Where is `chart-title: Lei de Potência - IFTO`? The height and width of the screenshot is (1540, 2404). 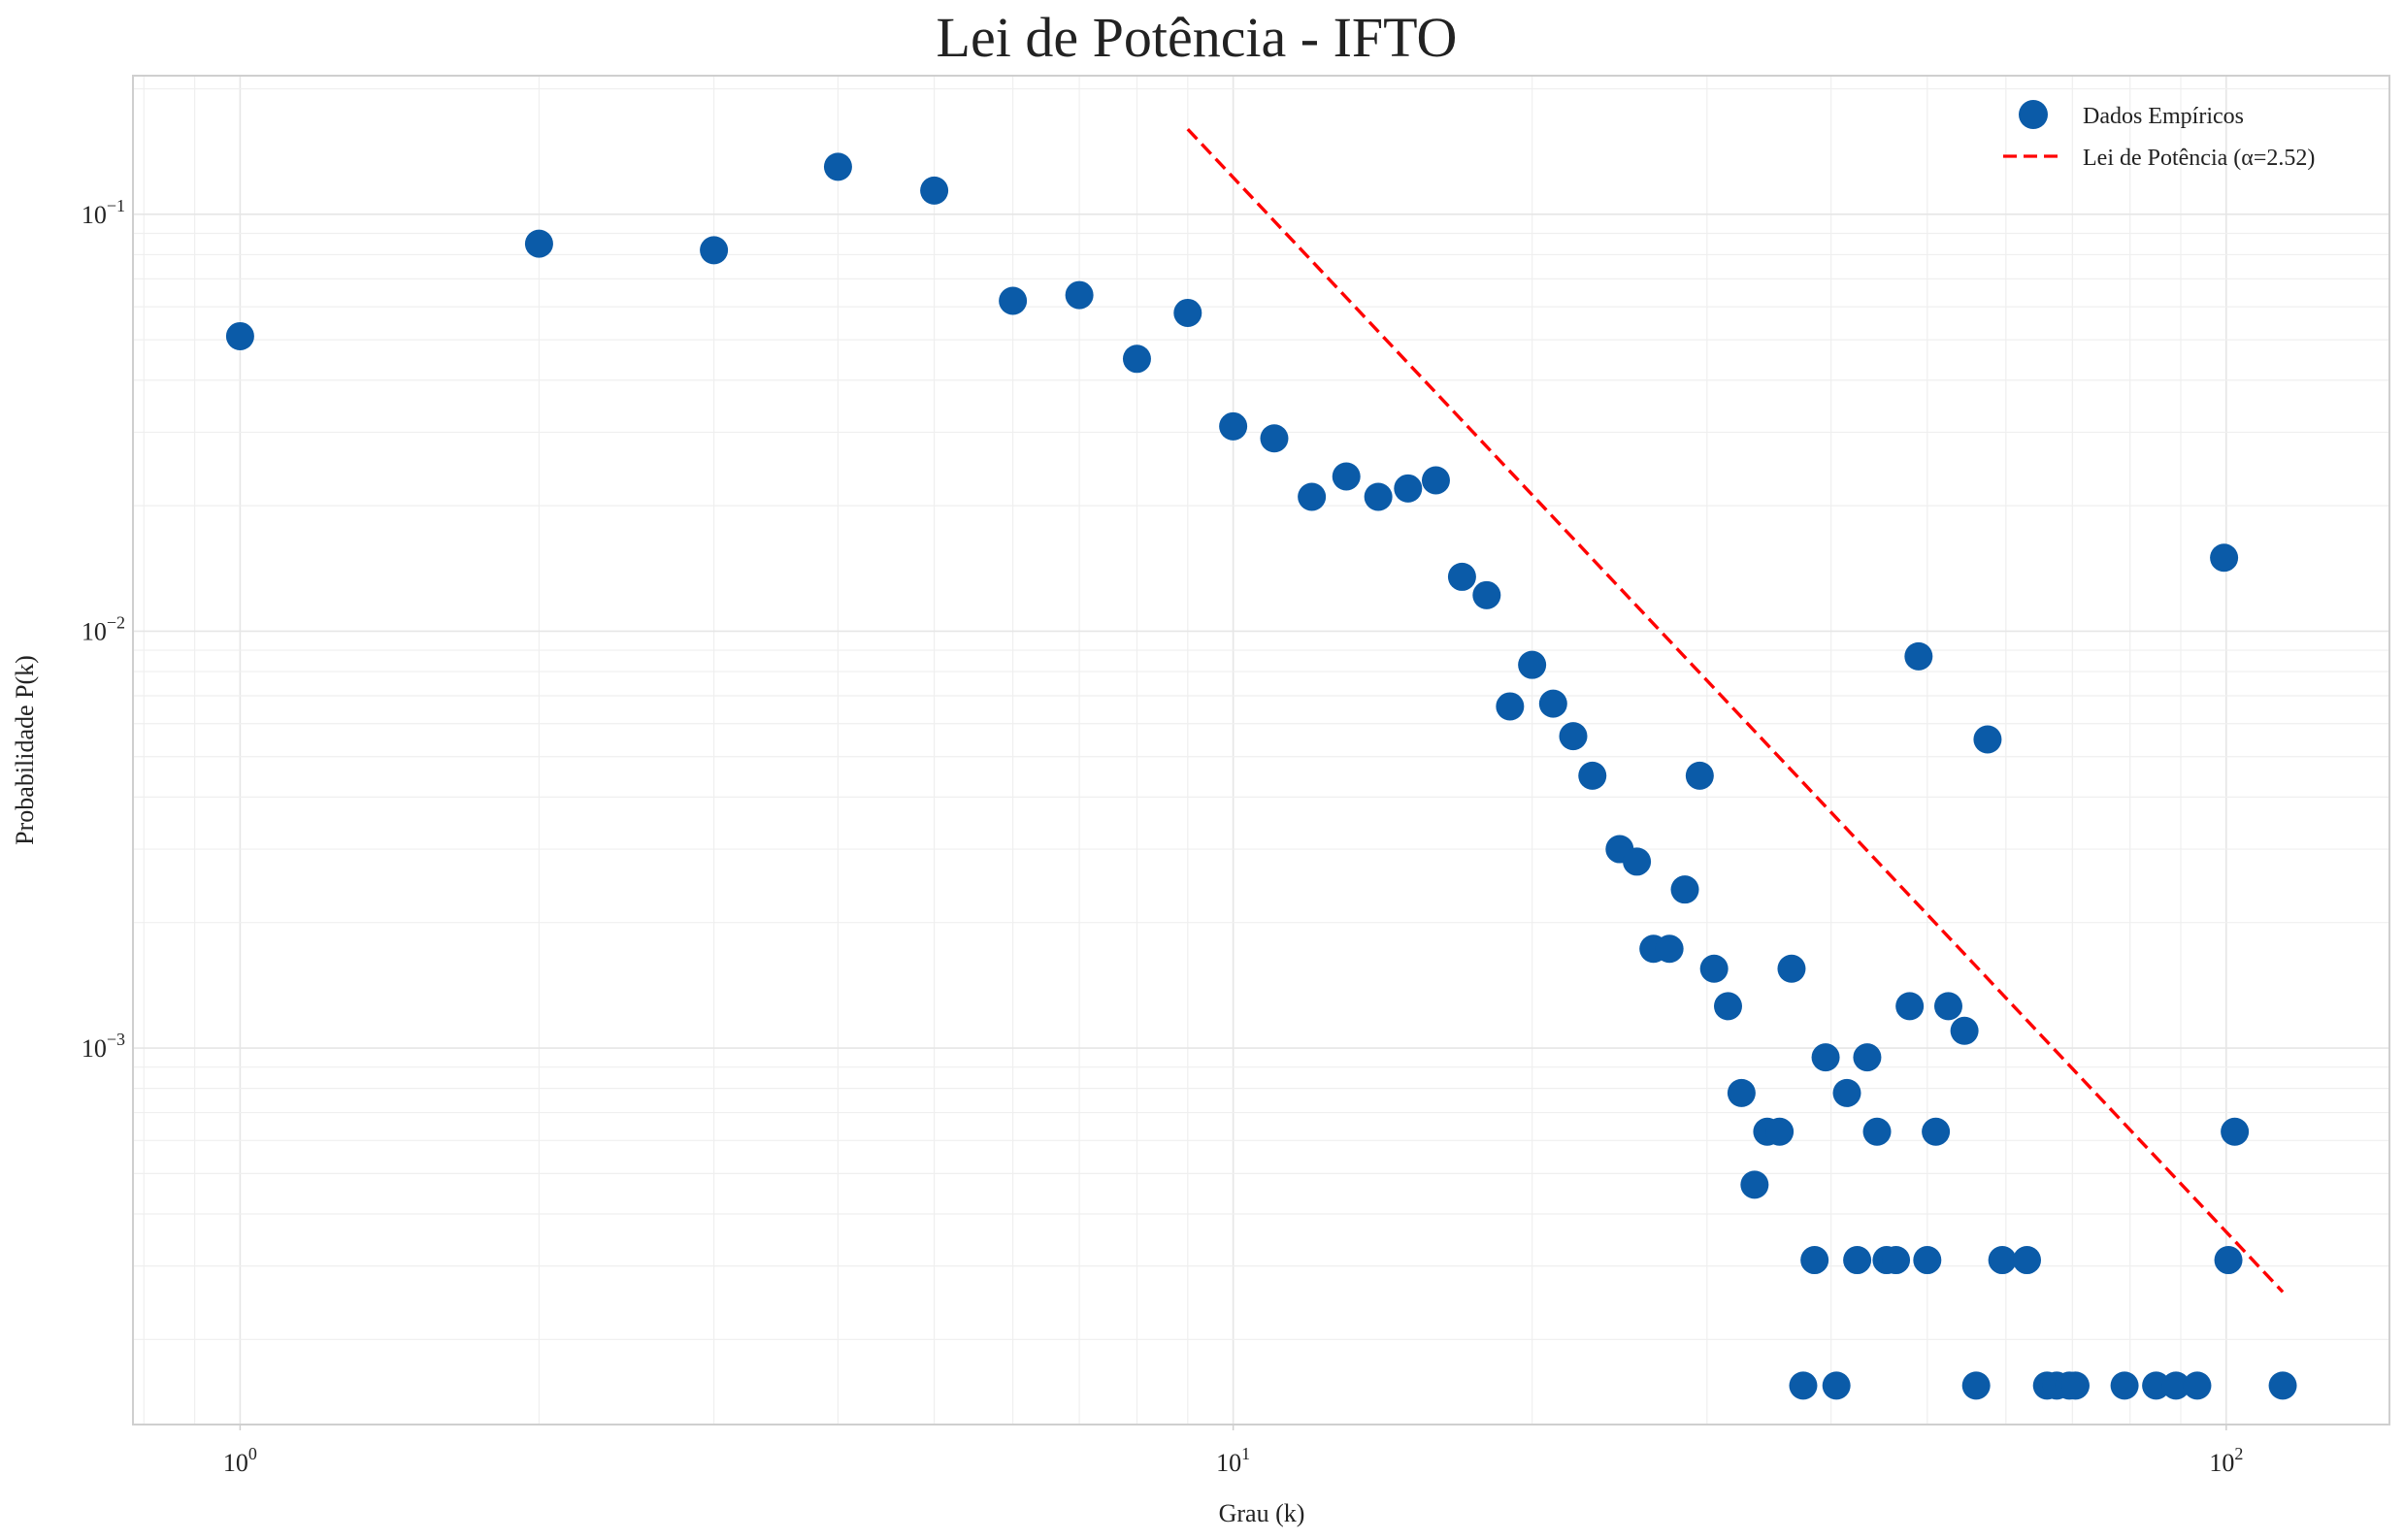
chart-title: Lei de Potência - IFTO is located at coordinates (1197, 38).